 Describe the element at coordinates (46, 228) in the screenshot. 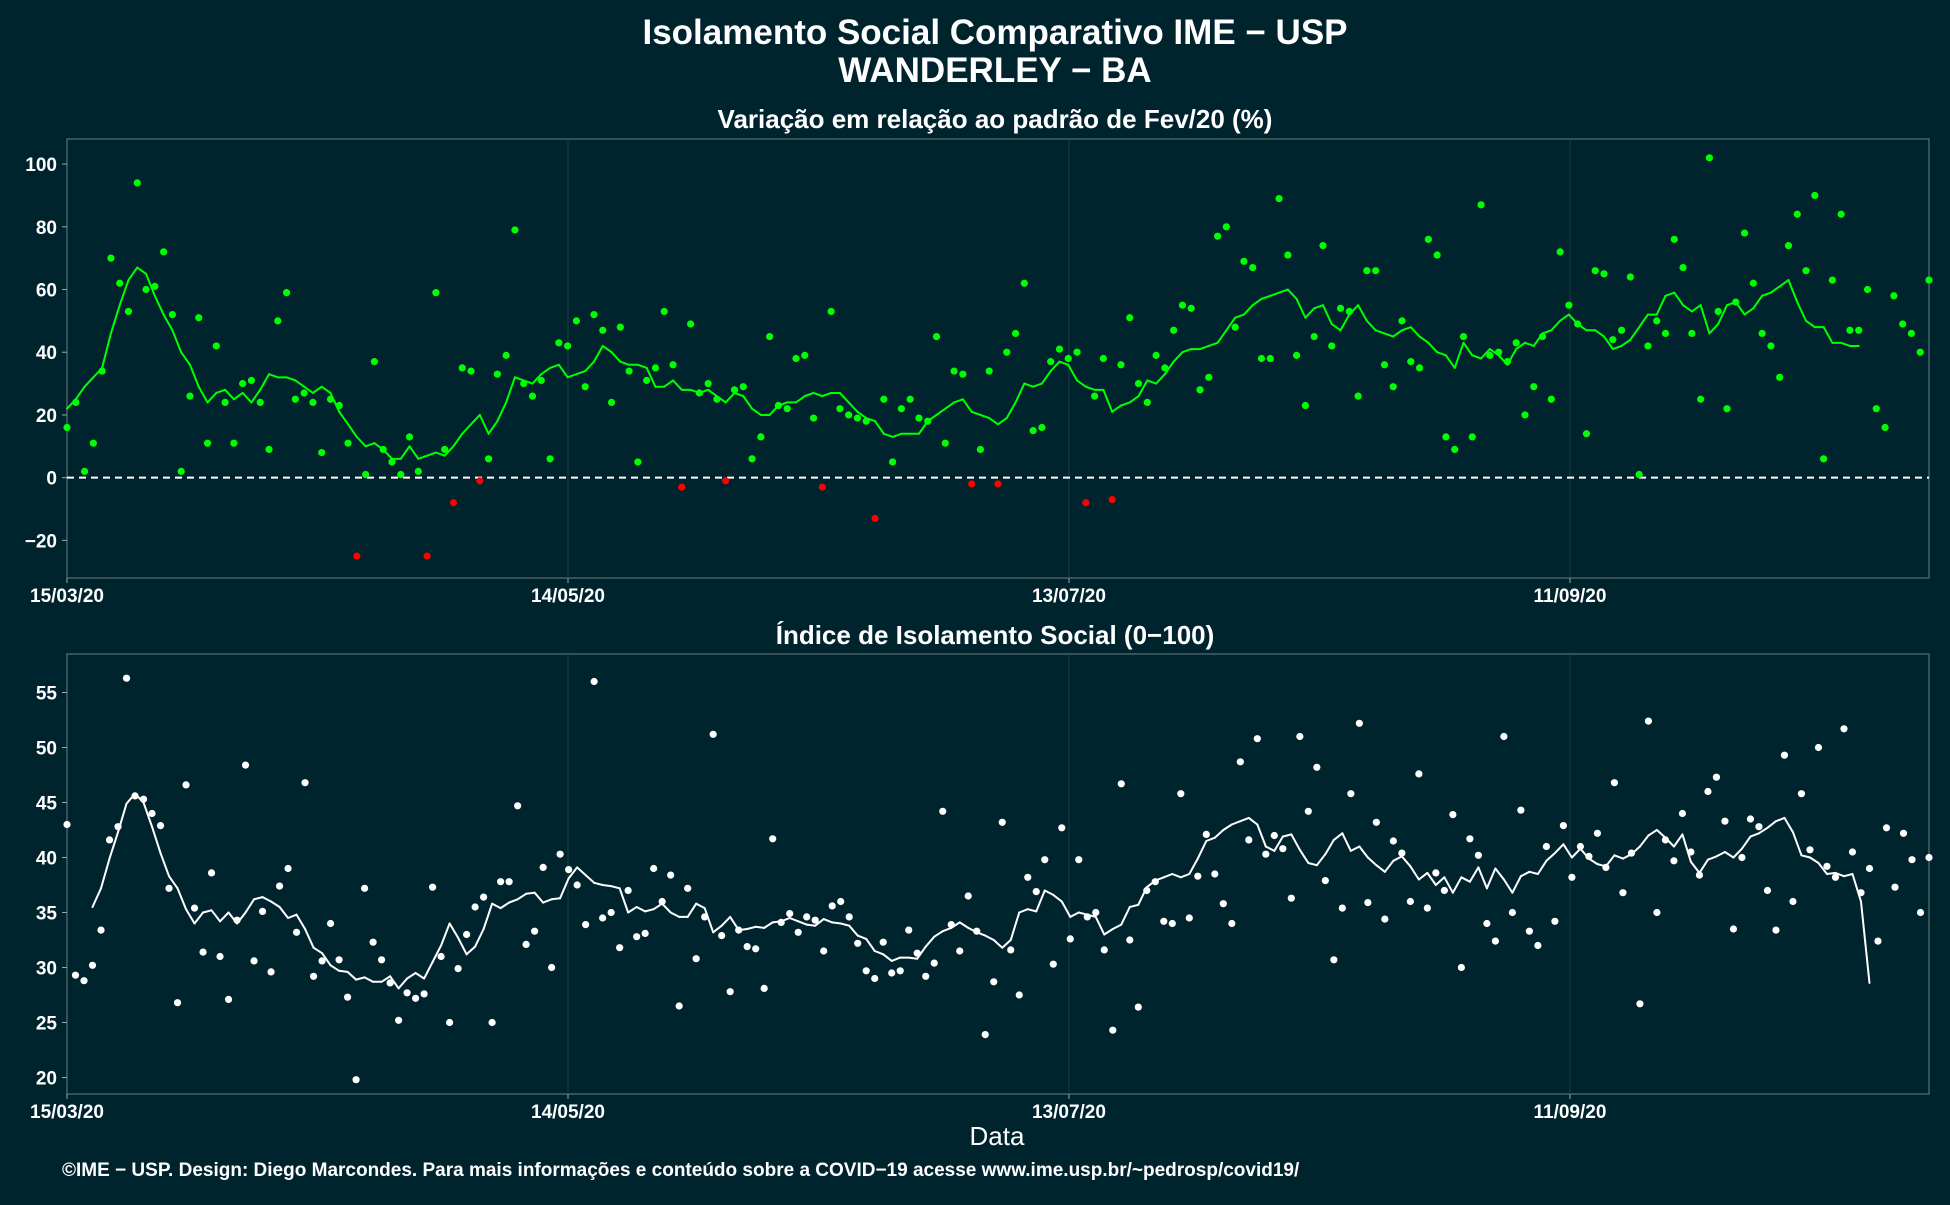

I see `y-tick-label: 80` at that location.